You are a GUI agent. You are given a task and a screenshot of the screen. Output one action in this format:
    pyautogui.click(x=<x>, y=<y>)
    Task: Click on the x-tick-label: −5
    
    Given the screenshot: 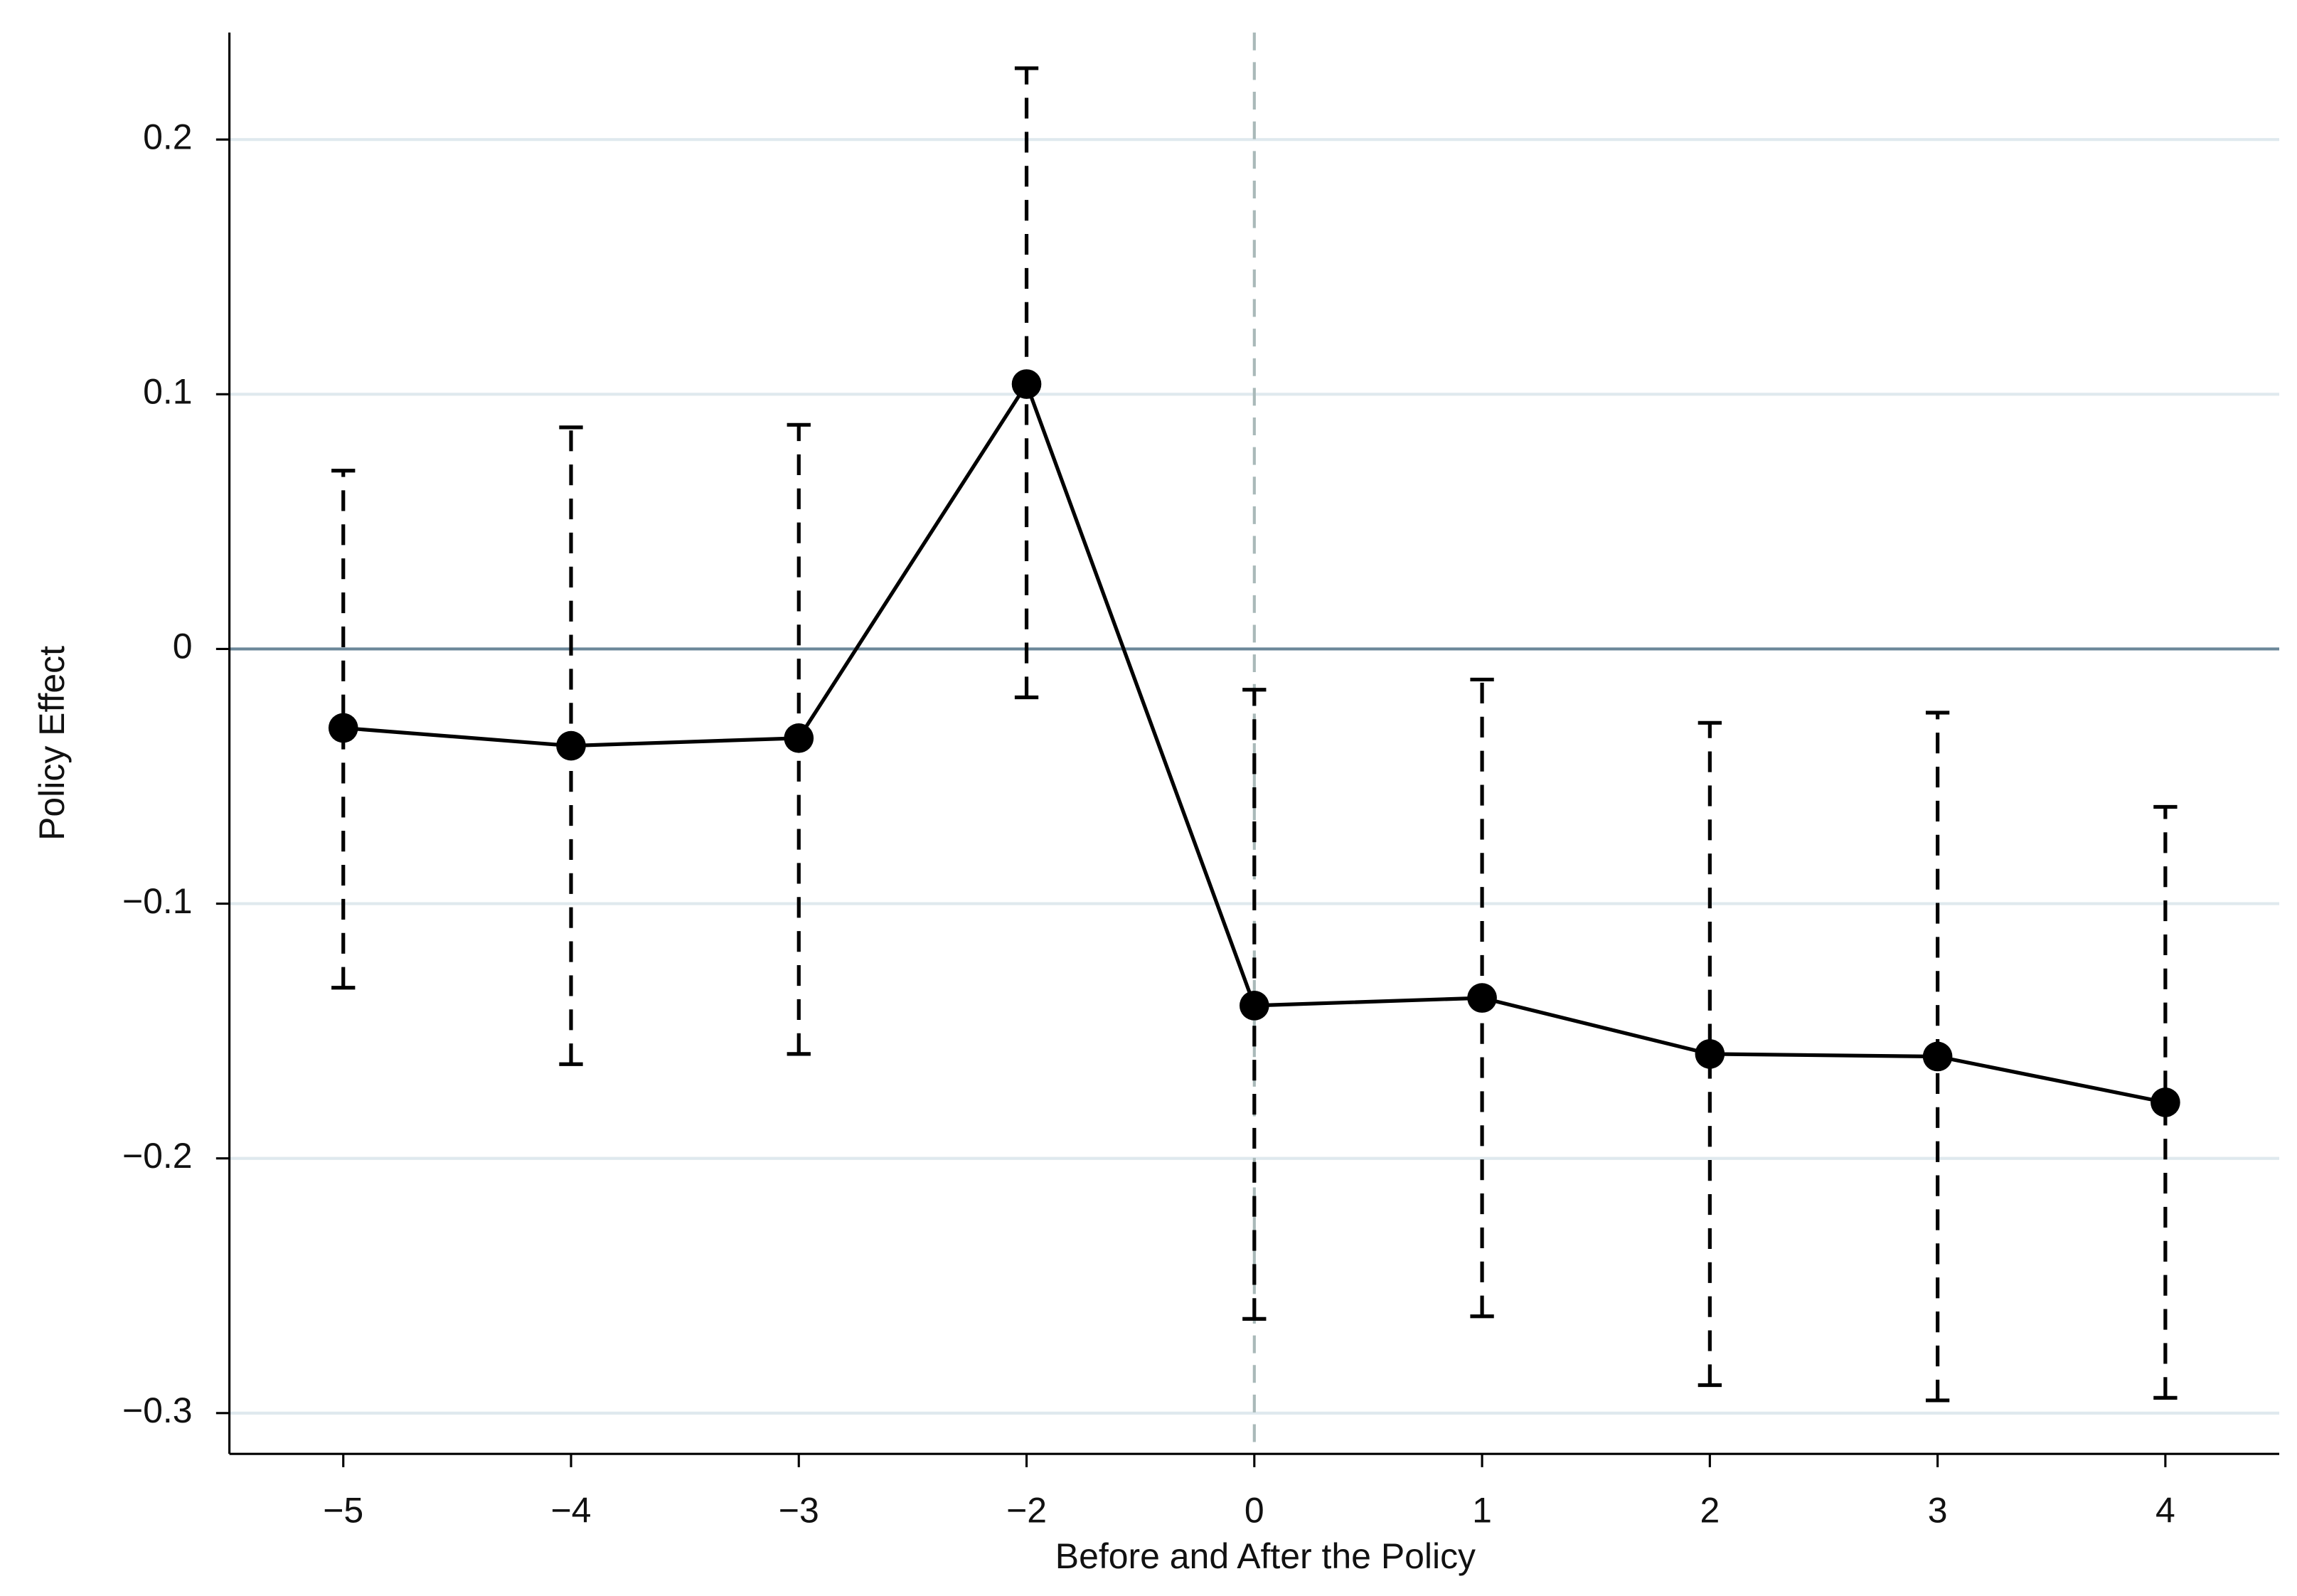 What is the action you would take?
    pyautogui.click(x=343, y=1511)
    